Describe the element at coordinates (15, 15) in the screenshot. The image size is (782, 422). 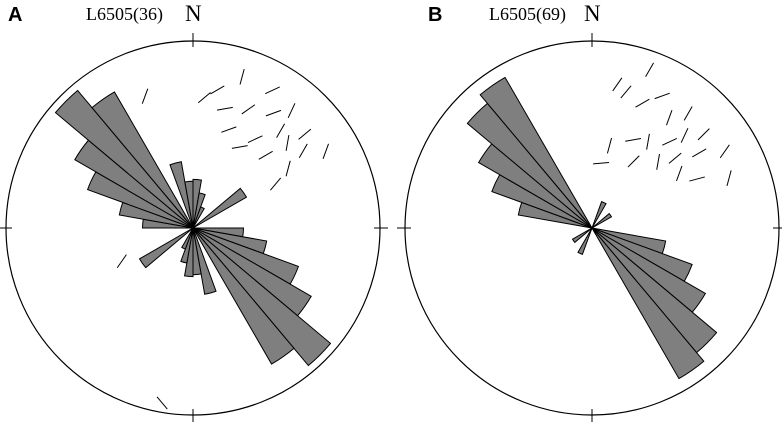
I see `panel-letter-a: A` at that location.